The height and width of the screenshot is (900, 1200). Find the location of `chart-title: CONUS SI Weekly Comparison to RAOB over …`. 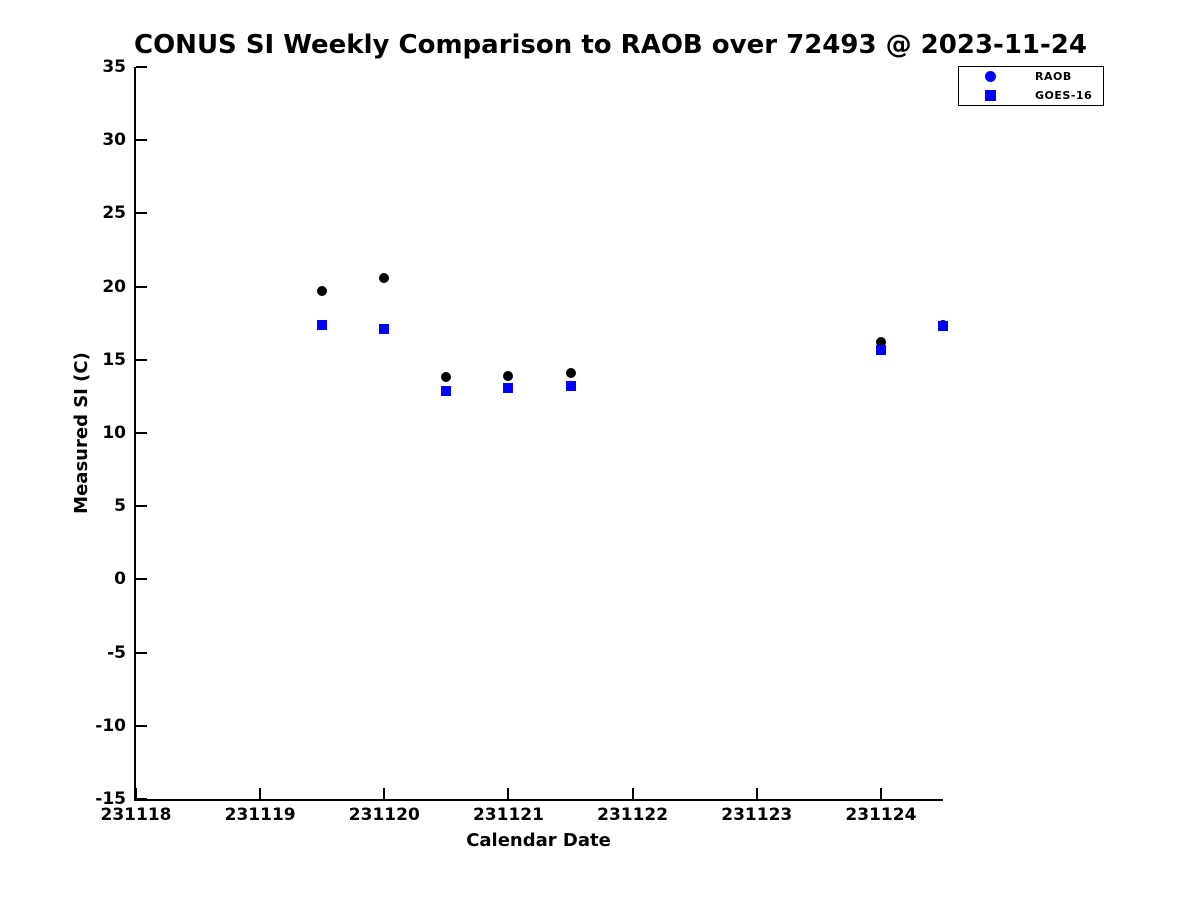

chart-title: CONUS SI Weekly Comparison to RAOB over … is located at coordinates (610, 45).